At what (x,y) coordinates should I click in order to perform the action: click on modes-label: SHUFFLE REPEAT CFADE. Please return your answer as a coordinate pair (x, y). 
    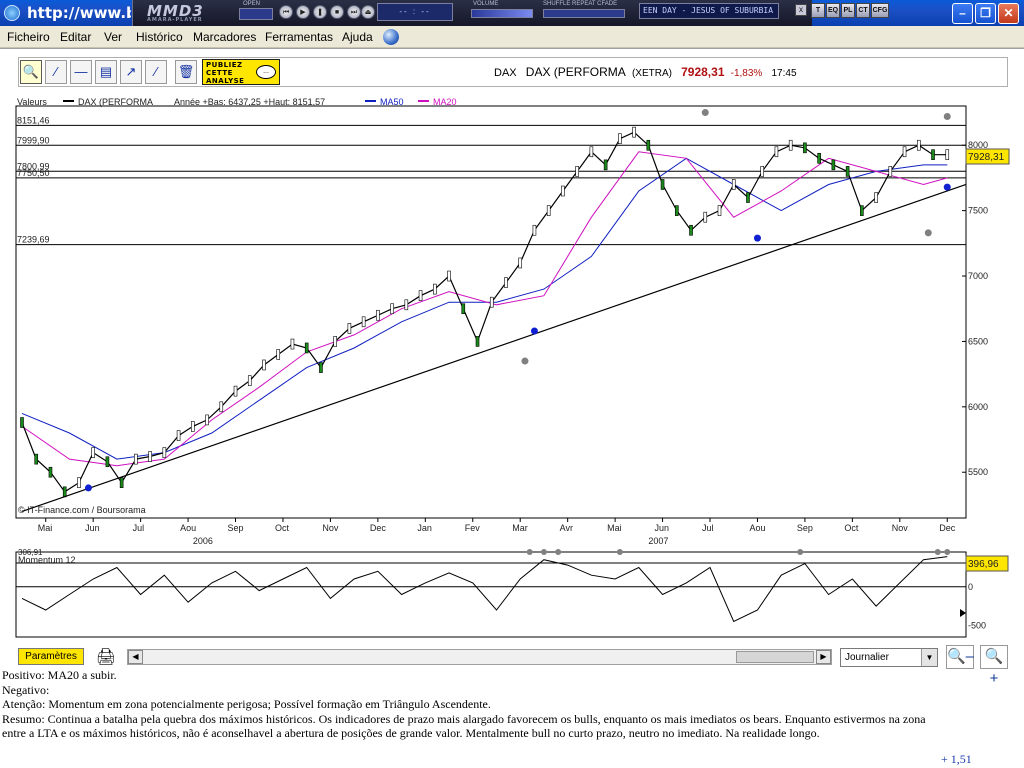
    Looking at the image, I should click on (580, 4).